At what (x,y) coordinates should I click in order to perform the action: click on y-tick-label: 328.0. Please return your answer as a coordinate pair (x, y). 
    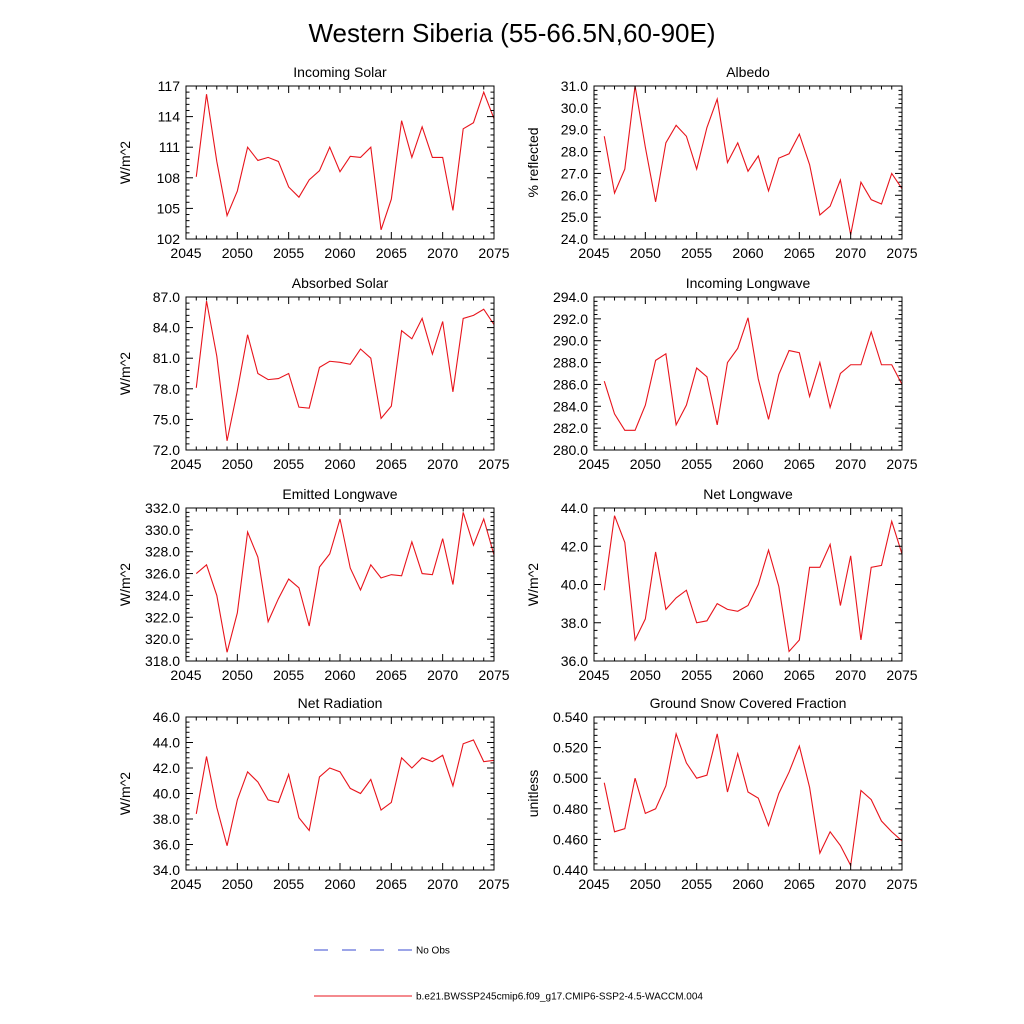
    Looking at the image, I should click on (162, 552).